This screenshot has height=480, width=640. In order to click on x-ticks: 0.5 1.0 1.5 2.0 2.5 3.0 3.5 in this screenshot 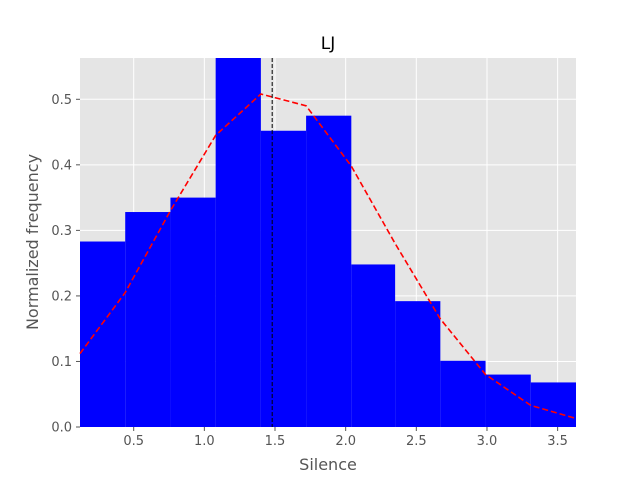, I will do `click(345, 438)`.